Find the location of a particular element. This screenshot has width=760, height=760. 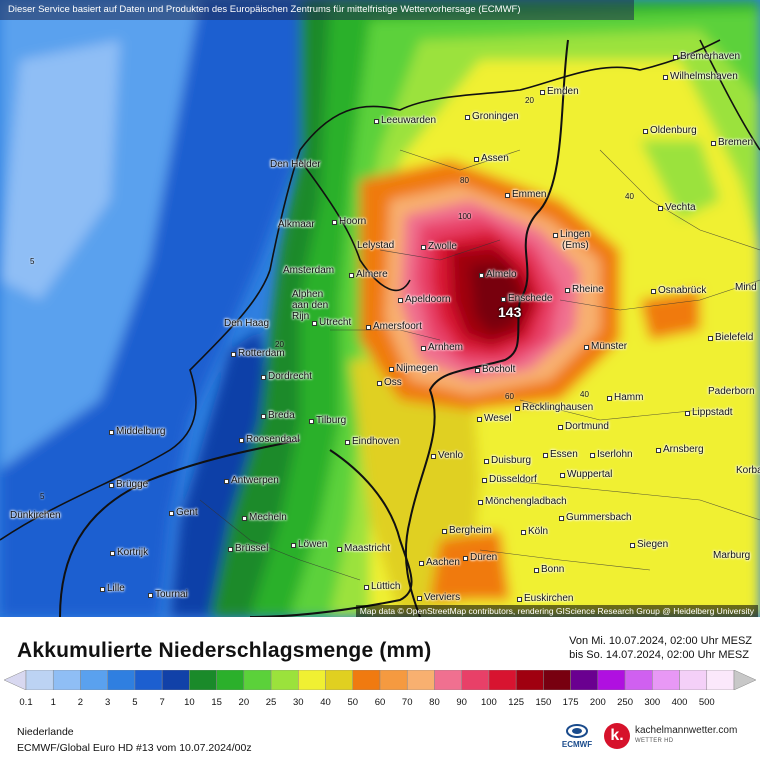

city-label: Marburg is located at coordinates (732, 555).